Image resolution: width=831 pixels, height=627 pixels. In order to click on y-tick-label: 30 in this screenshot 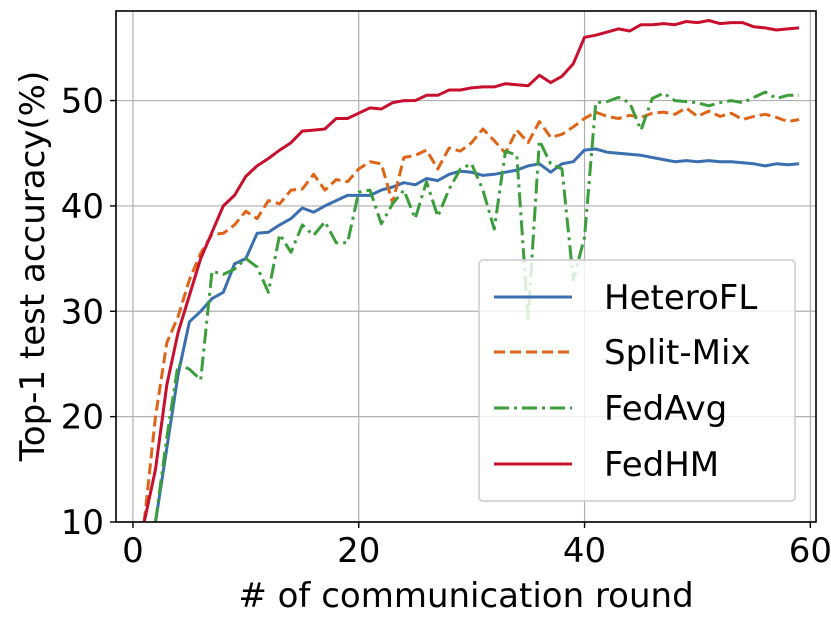, I will do `click(82, 312)`.